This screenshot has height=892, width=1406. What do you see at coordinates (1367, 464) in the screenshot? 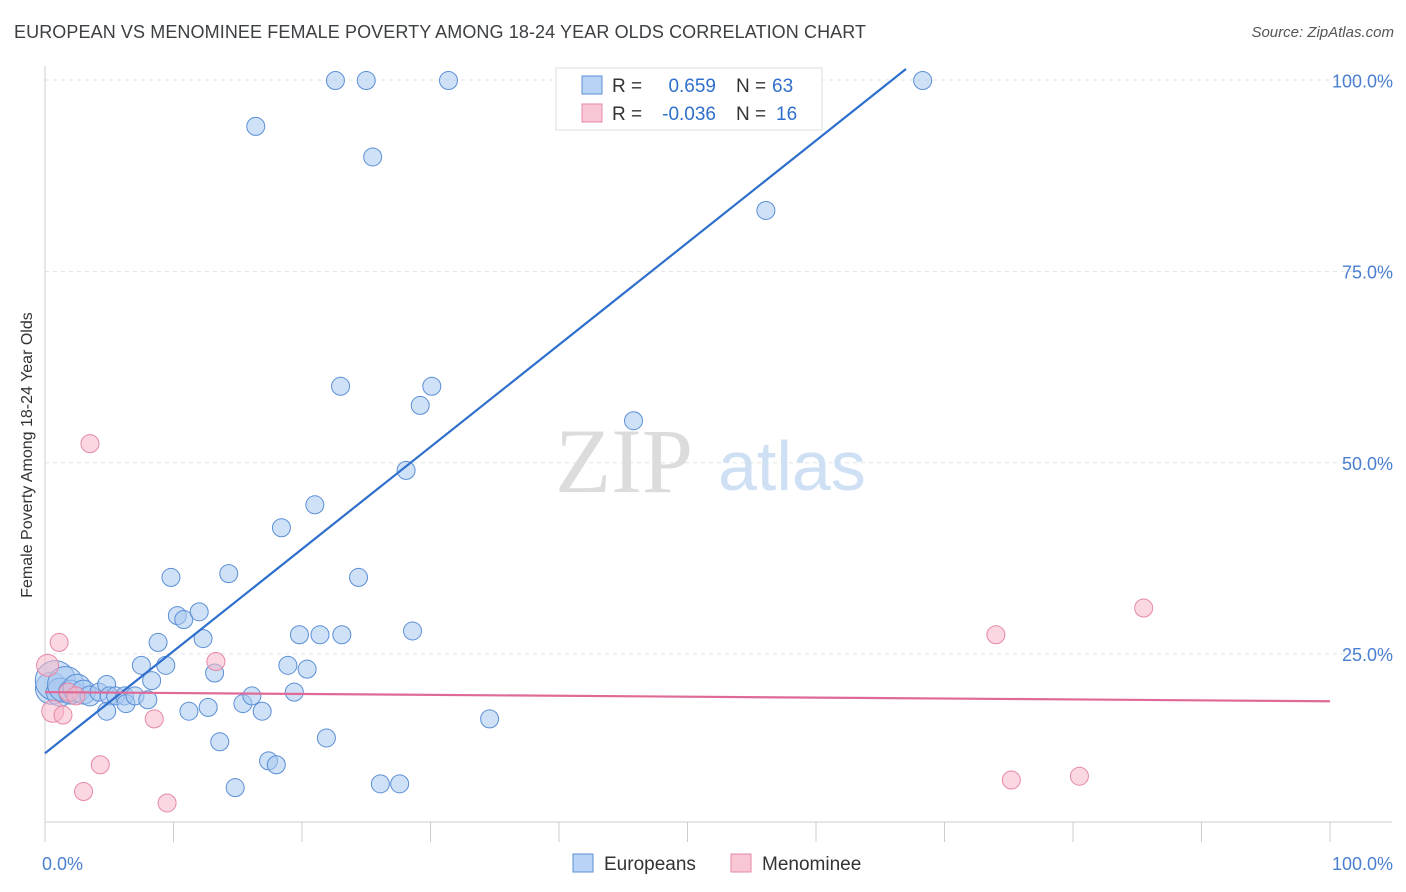
I see `y-tick-label: 50.0%` at bounding box center [1367, 464].